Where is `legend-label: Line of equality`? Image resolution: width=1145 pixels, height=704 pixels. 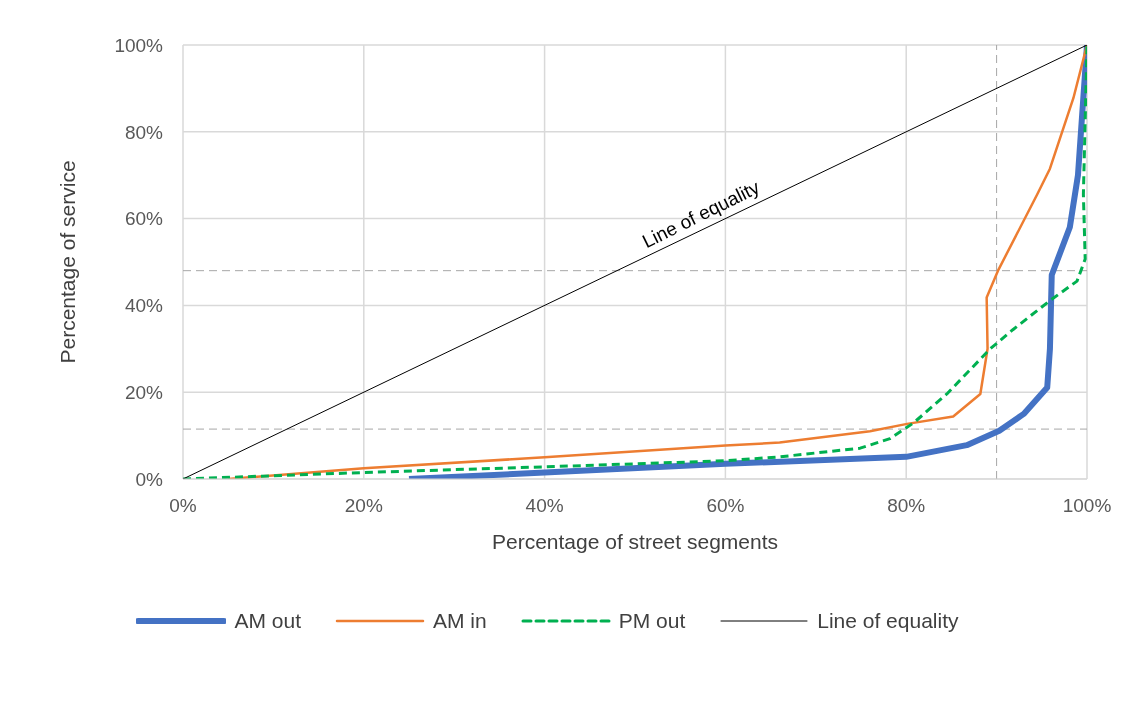 legend-label: Line of equality is located at coordinates (888, 621).